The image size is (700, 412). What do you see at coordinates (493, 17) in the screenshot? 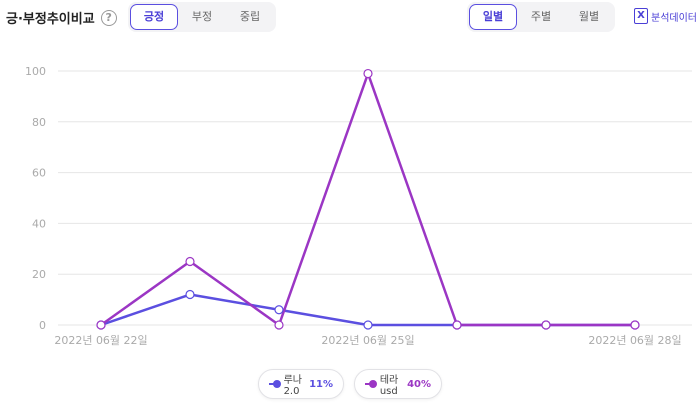
I see `tab-daily: 일별` at bounding box center [493, 17].